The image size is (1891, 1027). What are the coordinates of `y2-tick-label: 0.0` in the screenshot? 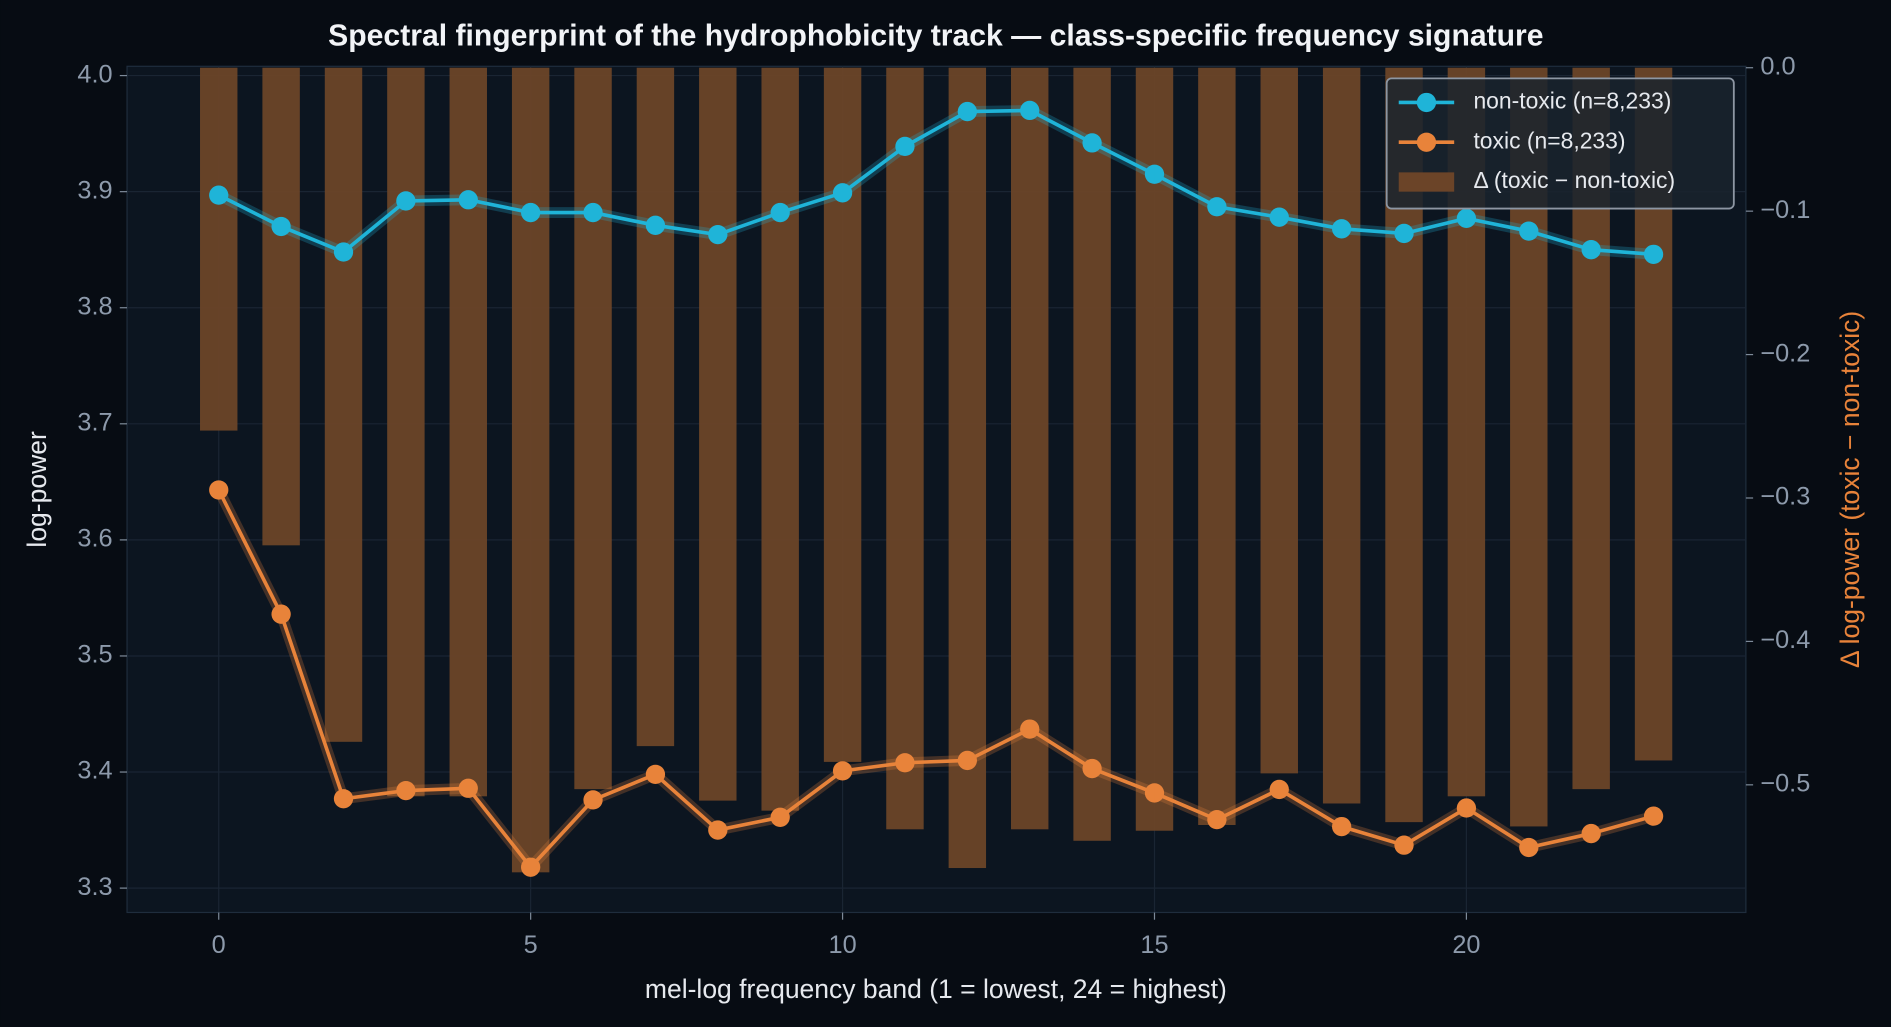 It's located at (1777, 66).